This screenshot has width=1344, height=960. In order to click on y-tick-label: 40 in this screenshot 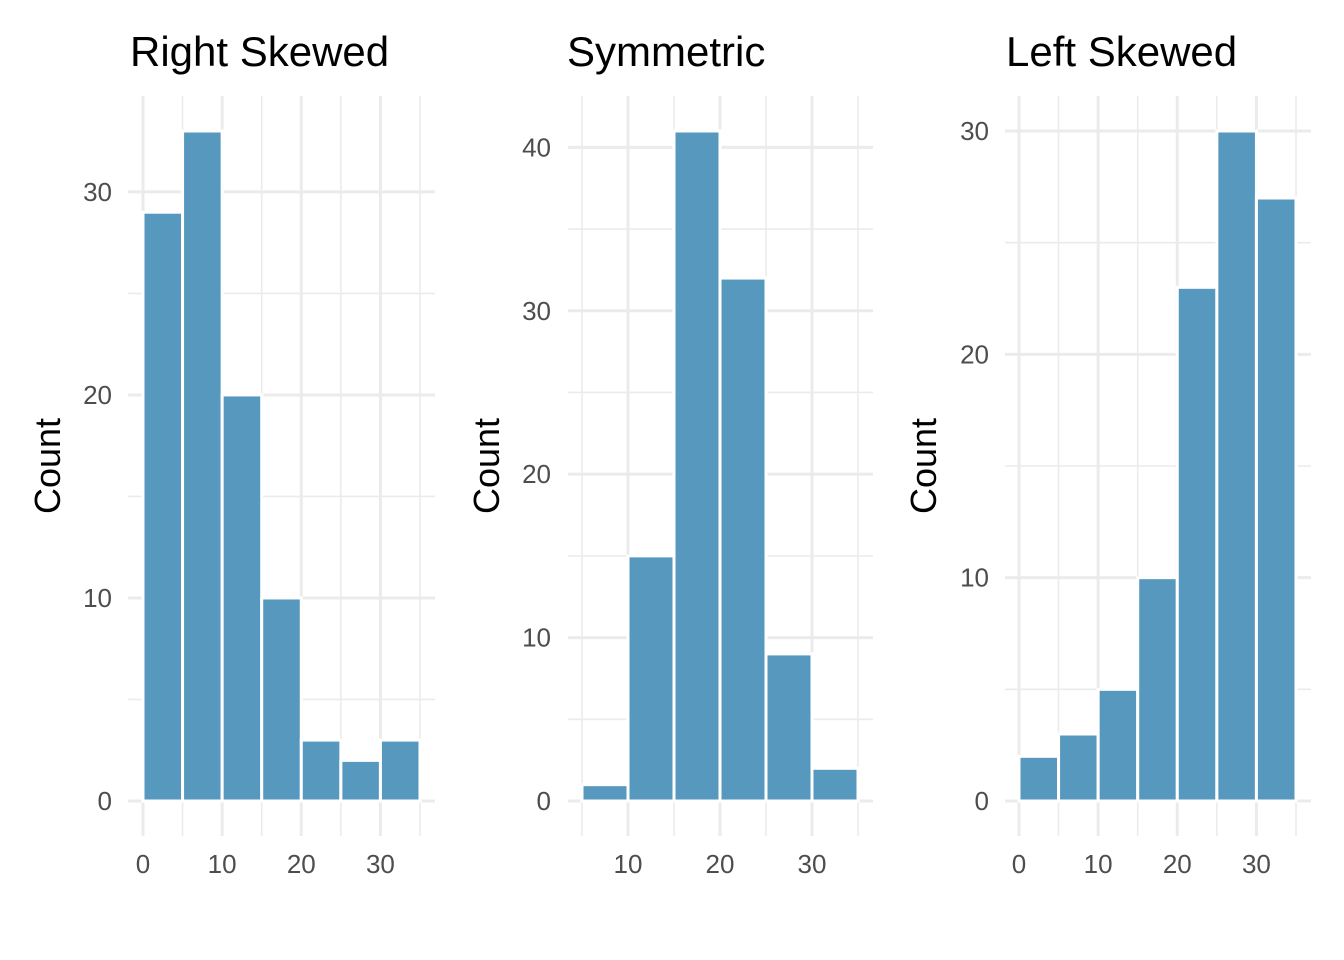, I will do `click(536, 147)`.